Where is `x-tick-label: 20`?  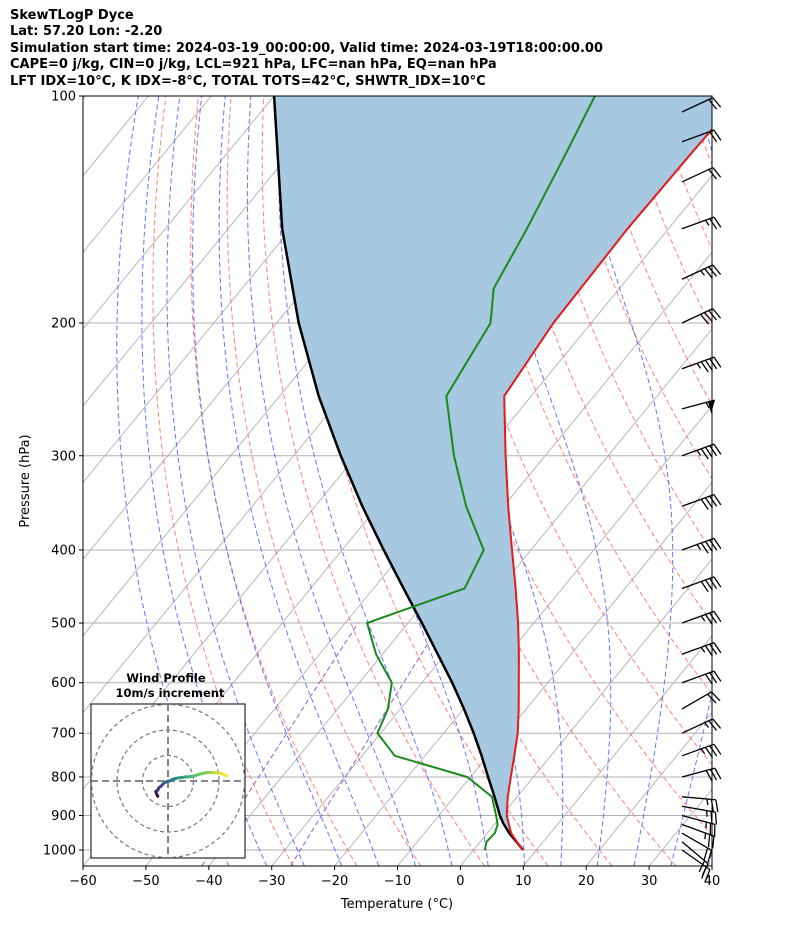
x-tick-label: 20 is located at coordinates (586, 881).